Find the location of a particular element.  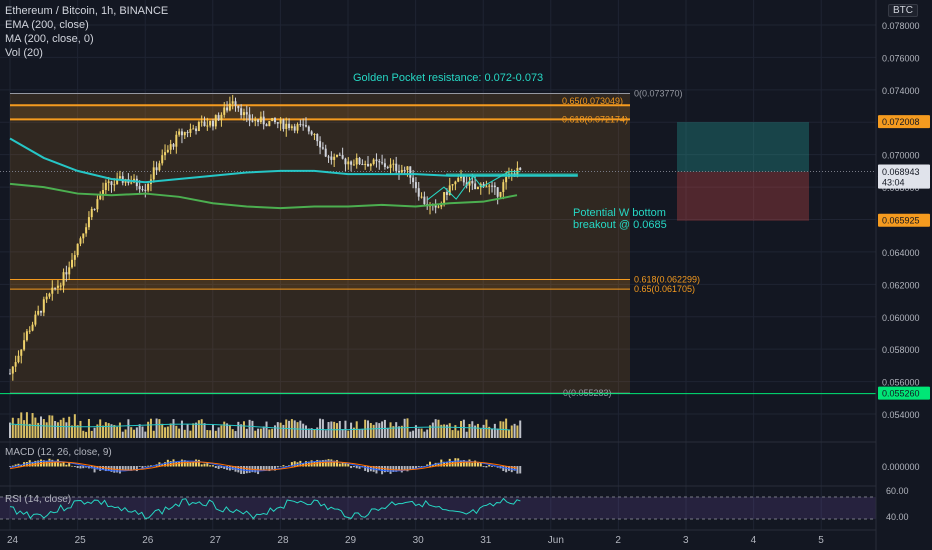

price-badge: 0.072008 is located at coordinates (904, 122).